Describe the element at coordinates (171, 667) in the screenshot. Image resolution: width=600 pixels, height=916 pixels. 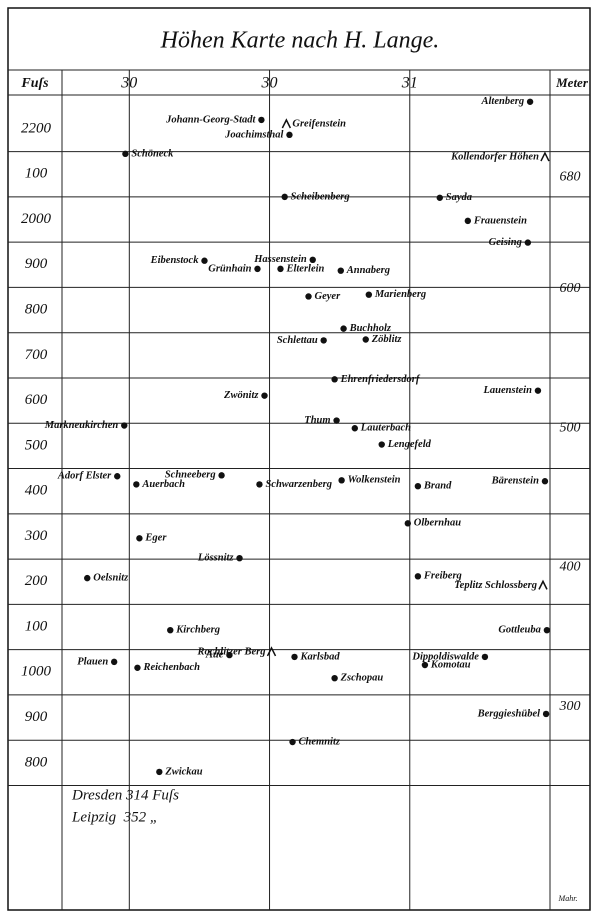
I see `point-label: Reichenbach` at that location.